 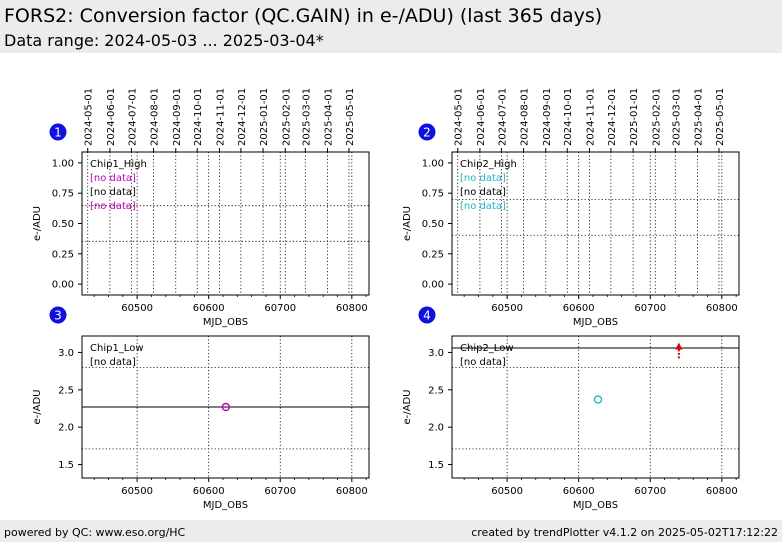 I want to click on footer-powered-by: powered by QC: www.eso.org/HC, so click(x=95, y=532).